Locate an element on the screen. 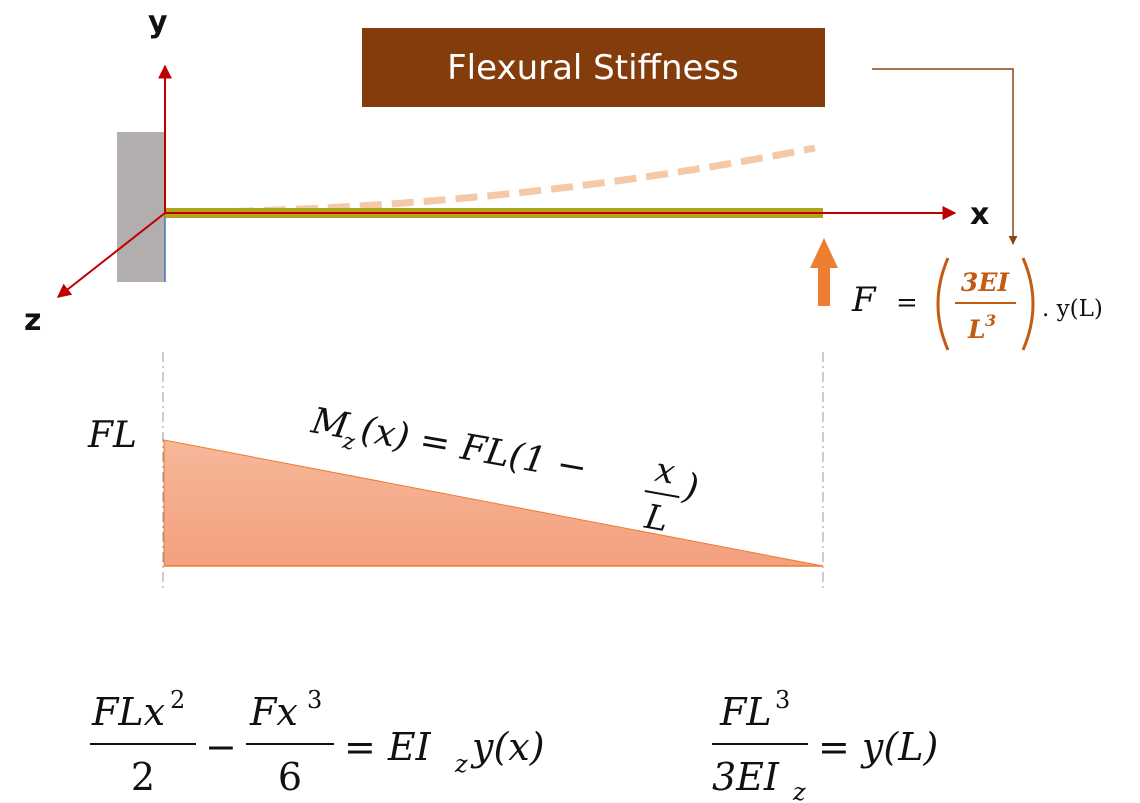  t2-num: Fx is located at coordinates (273, 712).